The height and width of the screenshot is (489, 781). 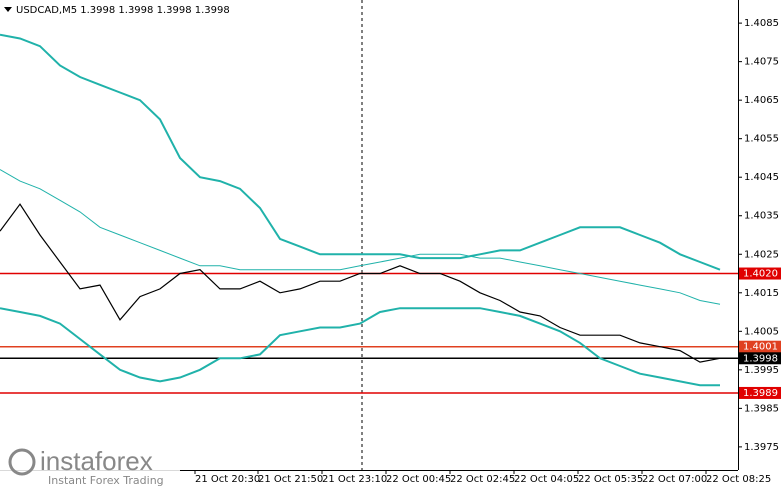 I want to click on logo: instaforex Instant Forex Trading, so click(x=90, y=466).